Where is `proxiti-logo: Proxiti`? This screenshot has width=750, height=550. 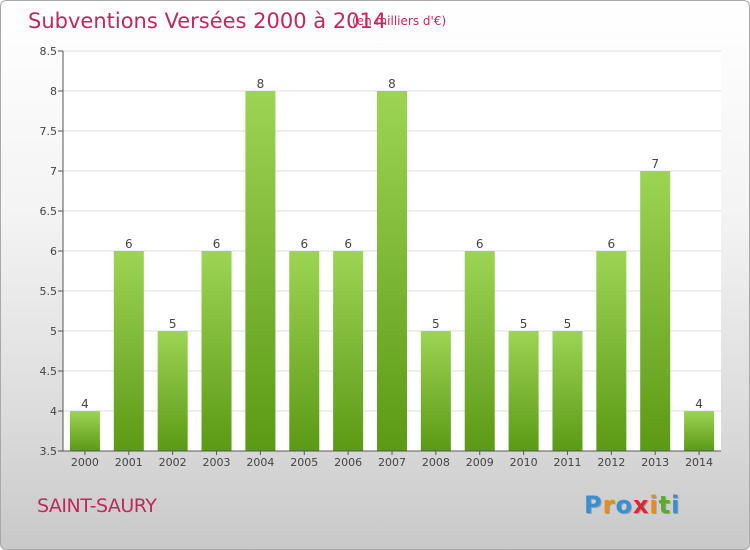 proxiti-logo: Proxiti is located at coordinates (632, 505).